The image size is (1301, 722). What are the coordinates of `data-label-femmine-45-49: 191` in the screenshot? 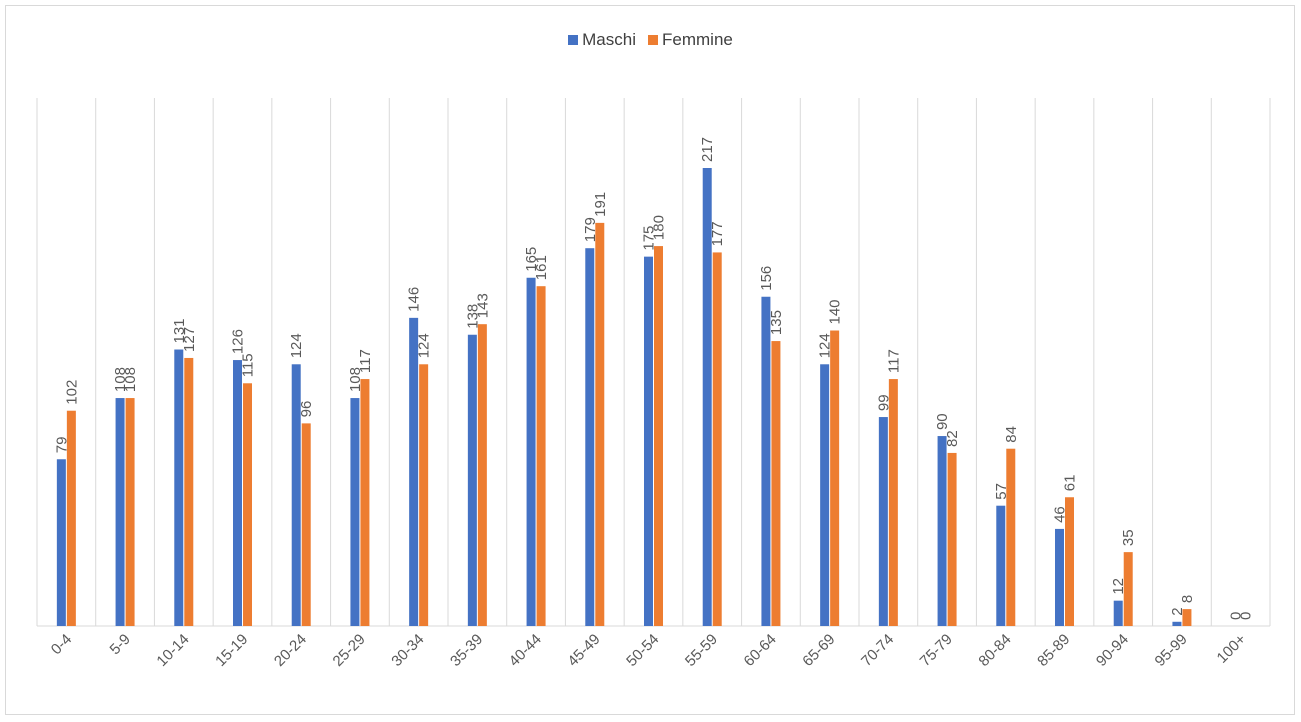 It's located at (600, 204).